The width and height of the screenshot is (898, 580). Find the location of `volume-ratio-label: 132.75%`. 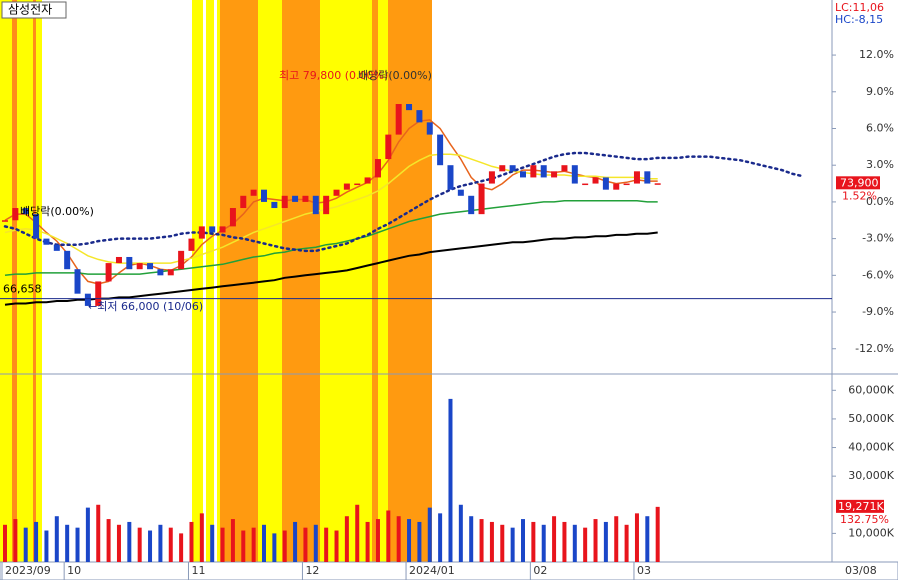

volume-ratio-label: 132.75% is located at coordinates (864, 519).